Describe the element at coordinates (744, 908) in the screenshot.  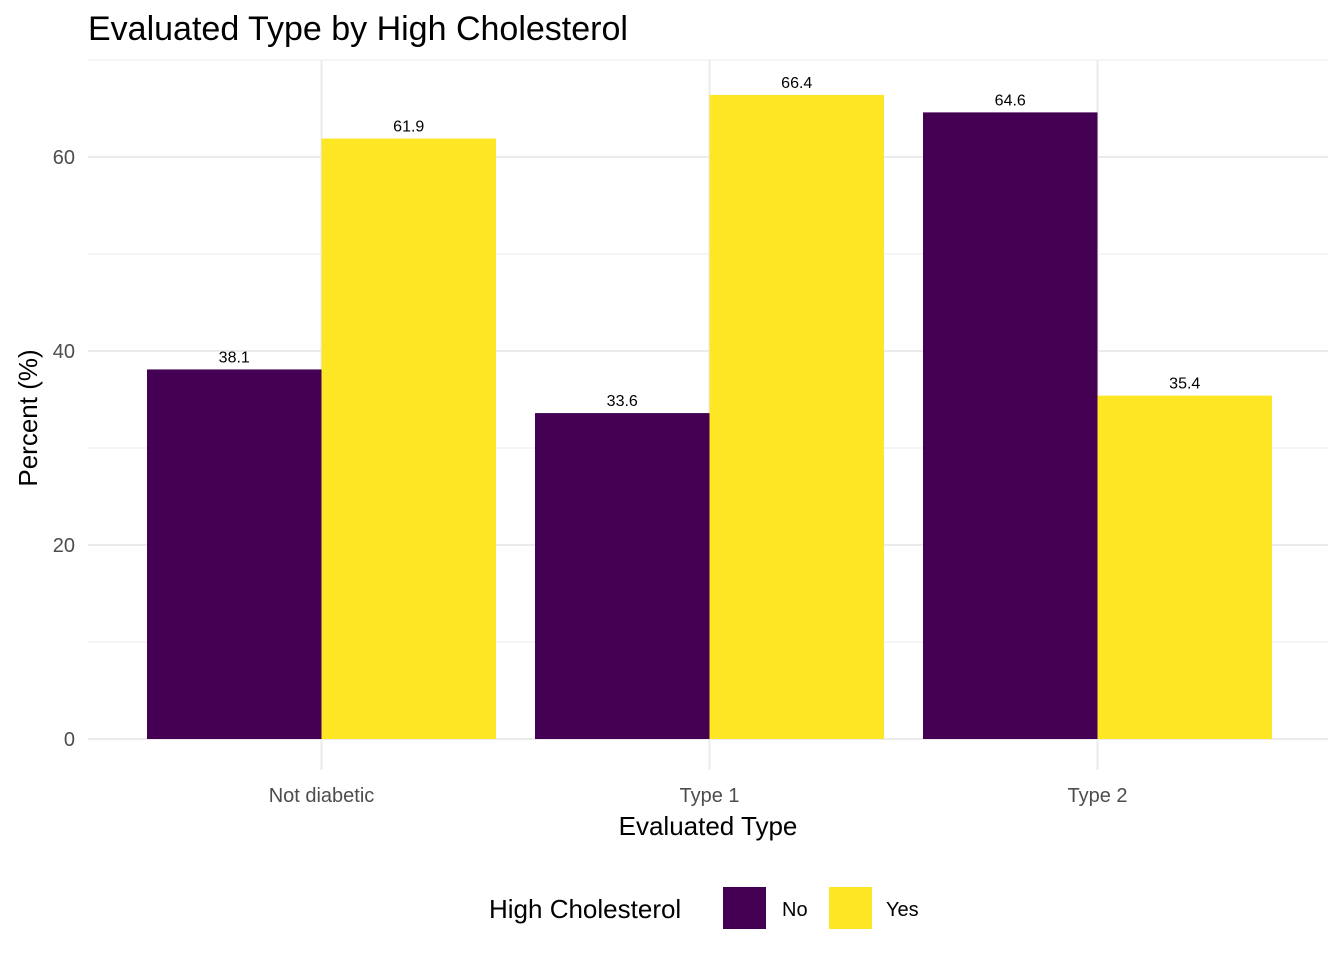
I see `legend-key-no` at that location.